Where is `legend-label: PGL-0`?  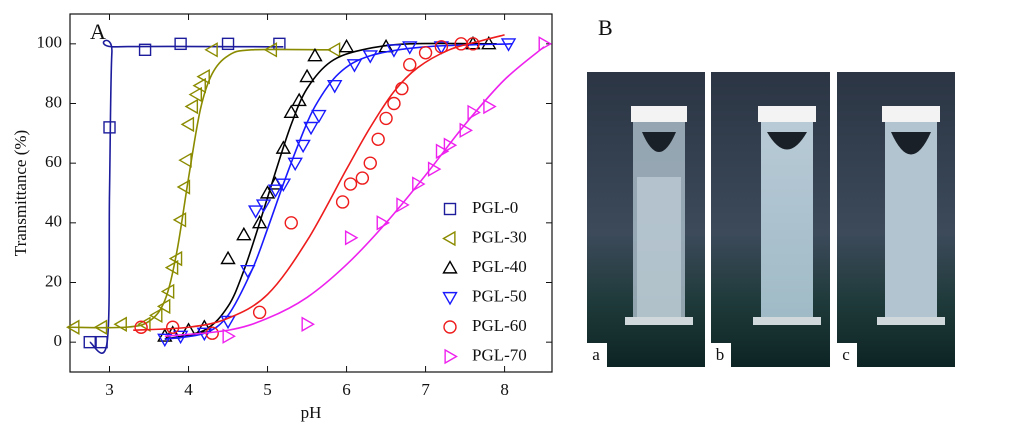 legend-label: PGL-0 is located at coordinates (495, 207).